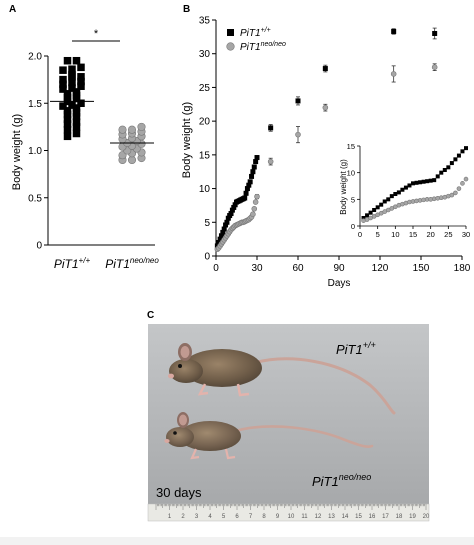 The width and height of the screenshot is (474, 545). Describe the element at coordinates (345, 517) in the screenshot. I see `ruler-number: 14` at that location.